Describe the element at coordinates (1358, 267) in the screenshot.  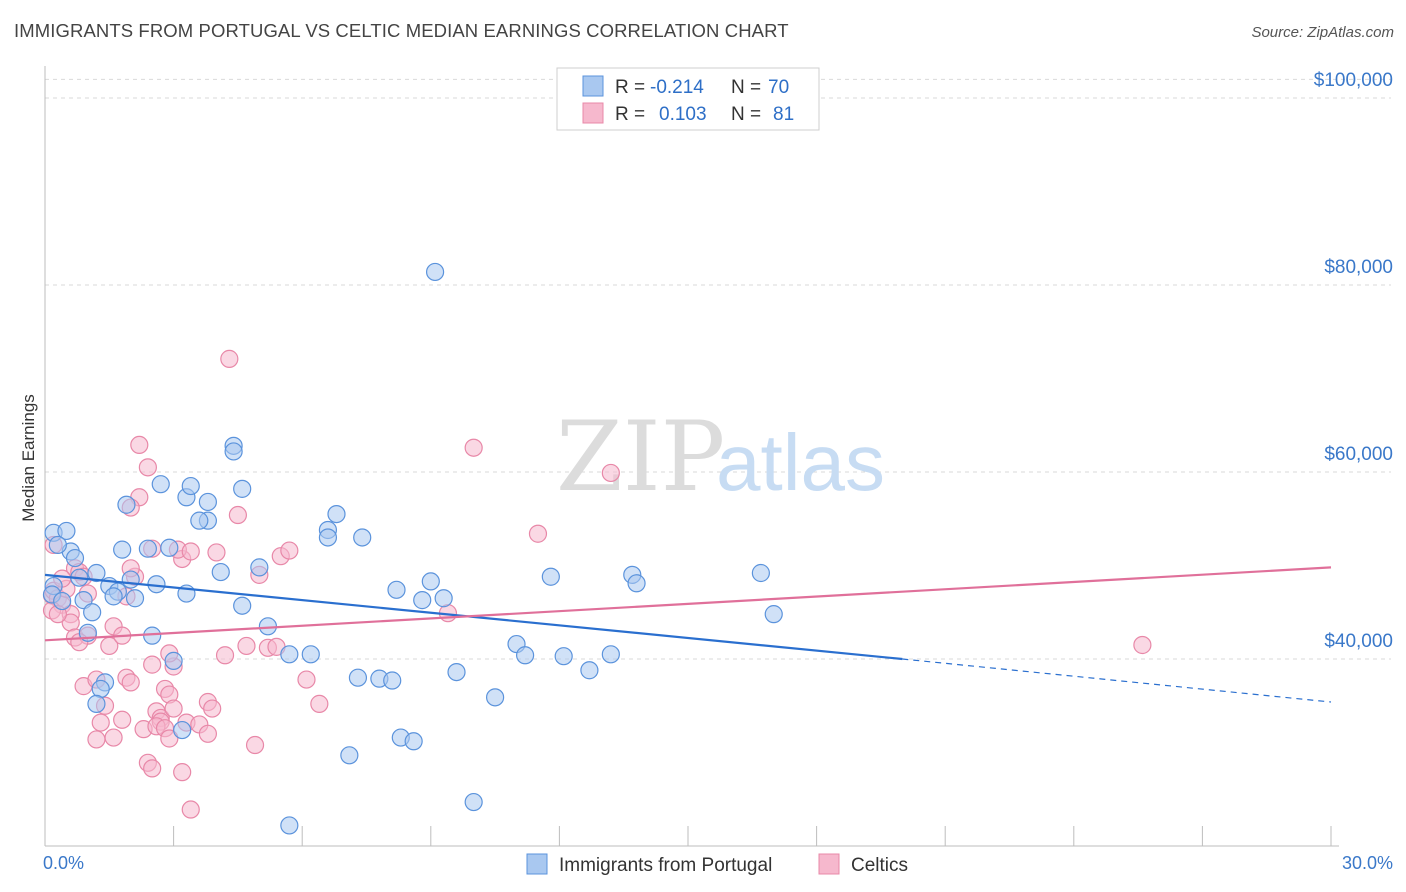
I see `y-tick-label: $80,000` at that location.